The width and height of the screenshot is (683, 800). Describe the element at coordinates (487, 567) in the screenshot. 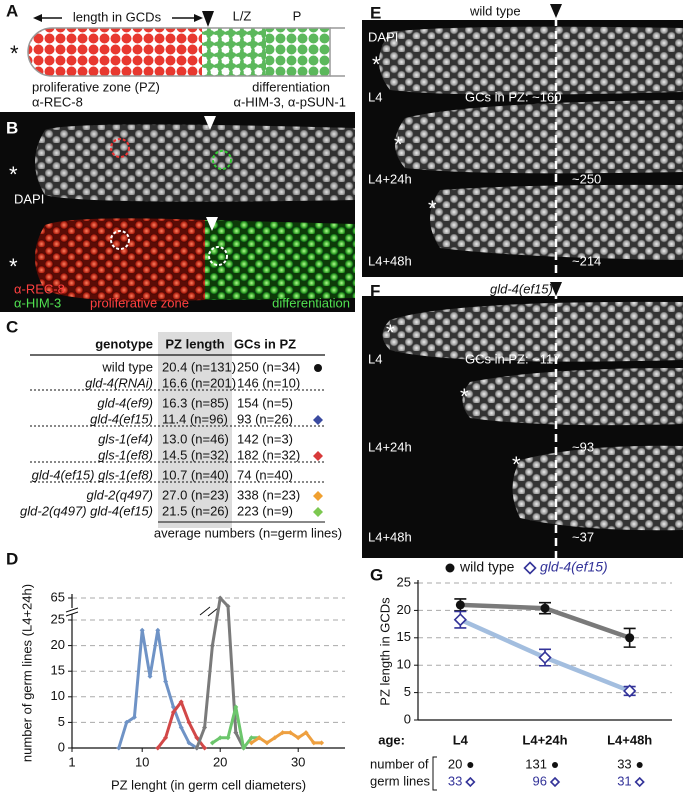

I see `legend-label: wild type` at that location.